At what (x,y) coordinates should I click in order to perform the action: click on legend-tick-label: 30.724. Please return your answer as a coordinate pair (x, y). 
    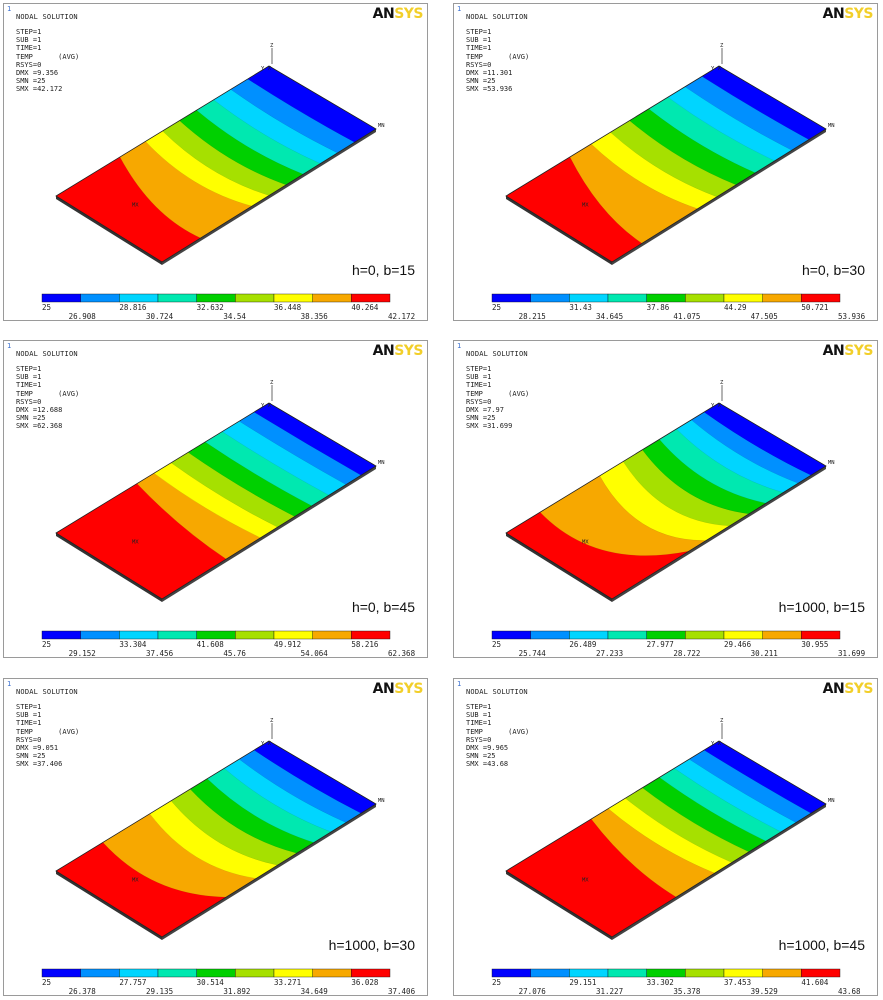
    Looking at the image, I should click on (160, 316).